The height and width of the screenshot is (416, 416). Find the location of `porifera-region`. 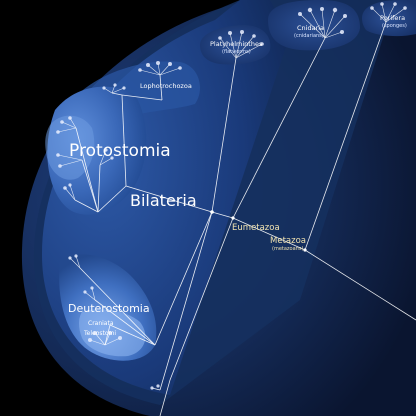

porifera-region is located at coordinates (389, 18).